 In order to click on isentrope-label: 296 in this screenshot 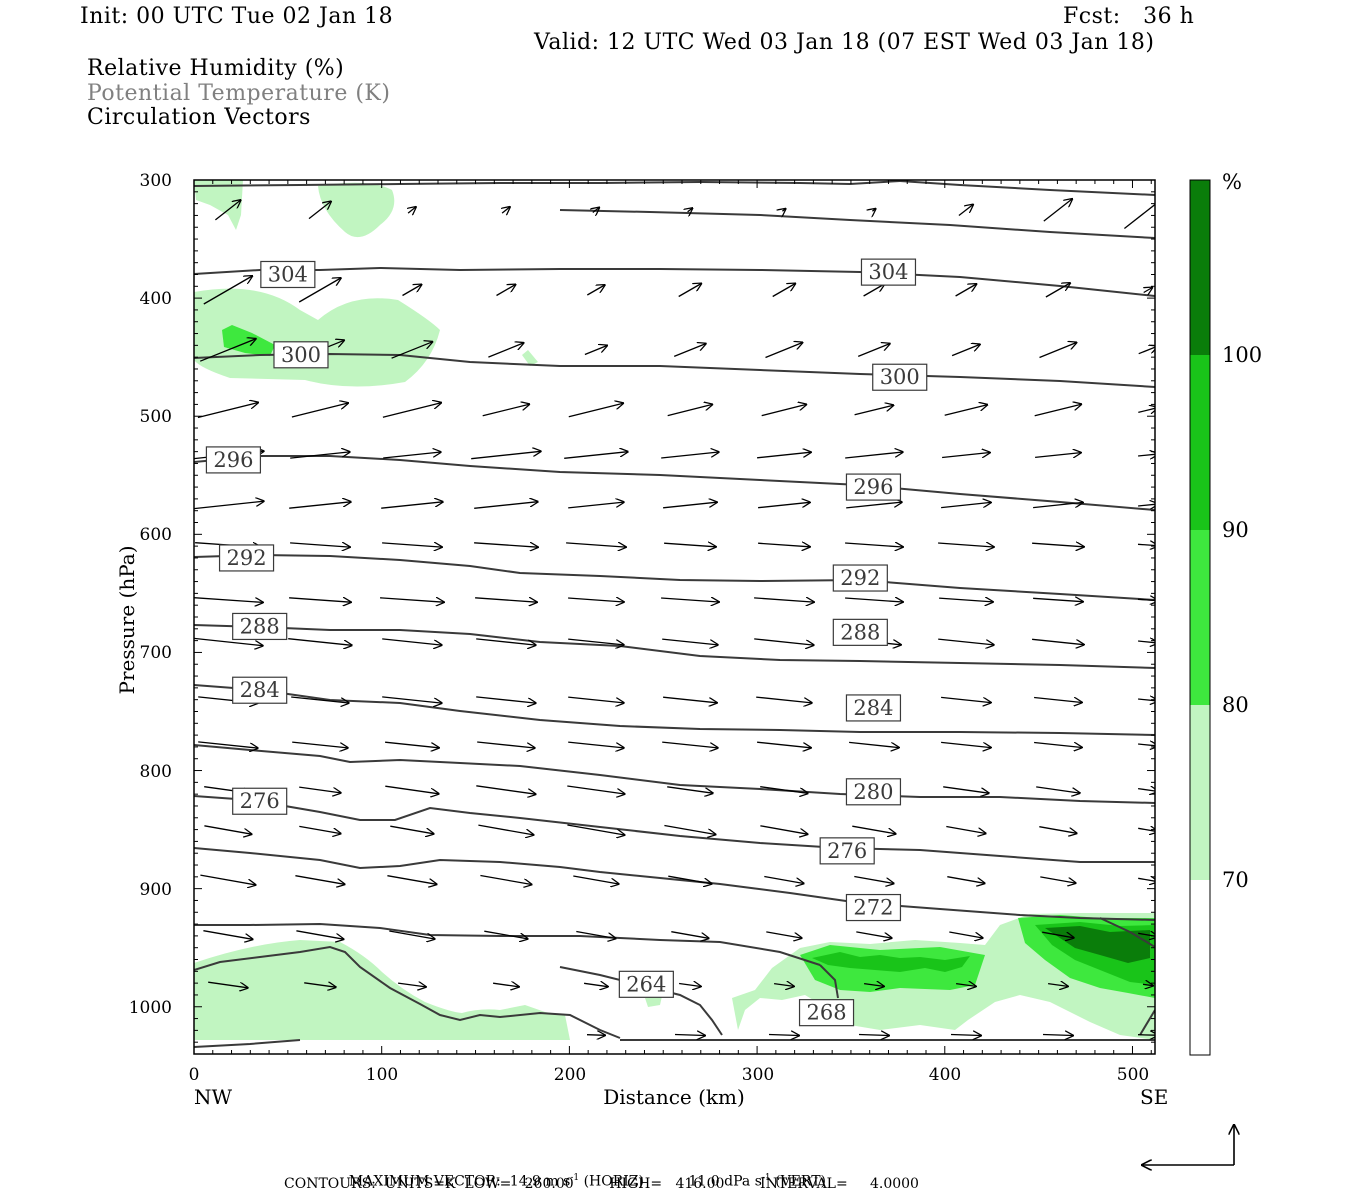, I will do `click(873, 487)`.